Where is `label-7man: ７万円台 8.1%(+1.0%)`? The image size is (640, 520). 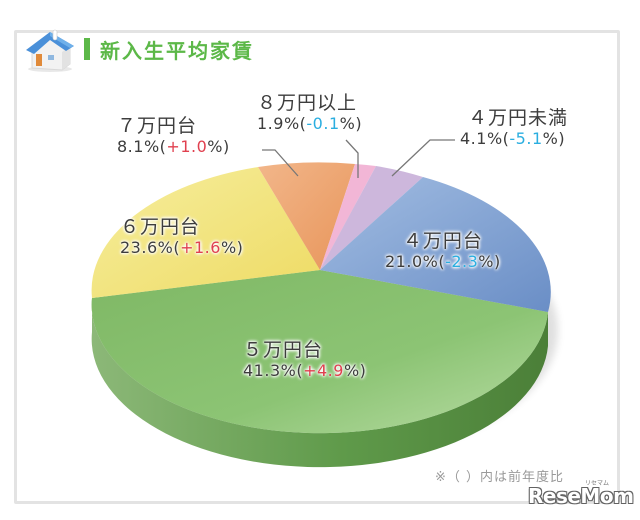 label-7man: ７万円台 8.1%(+1.0%) is located at coordinates (173, 135).